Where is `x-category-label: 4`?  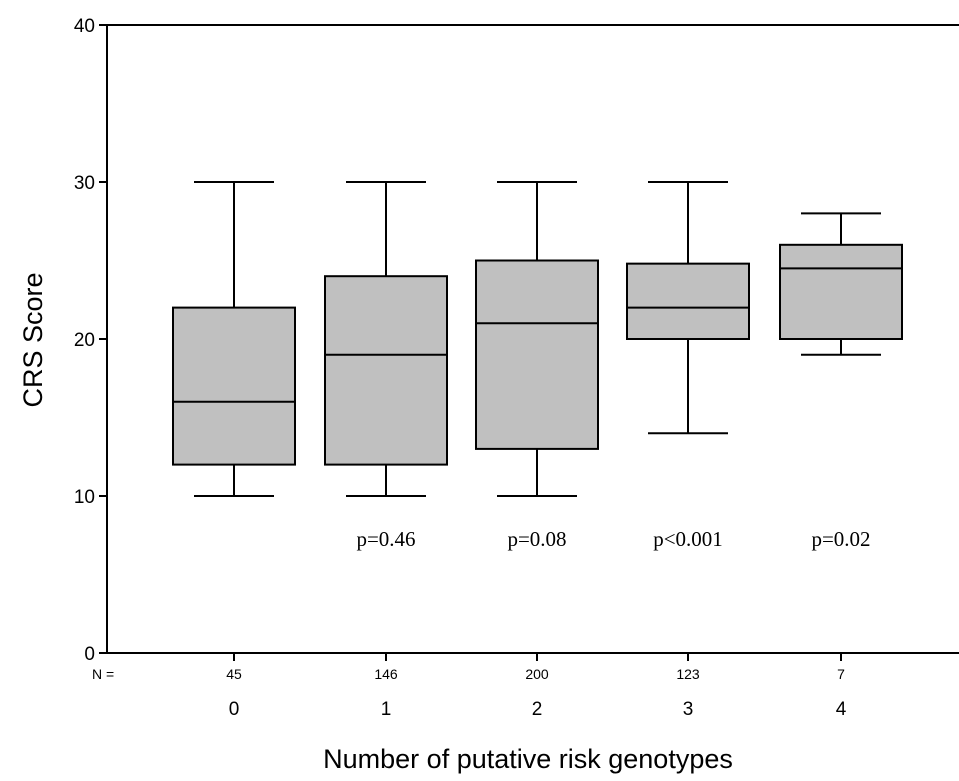
x-category-label: 4 is located at coordinates (841, 709).